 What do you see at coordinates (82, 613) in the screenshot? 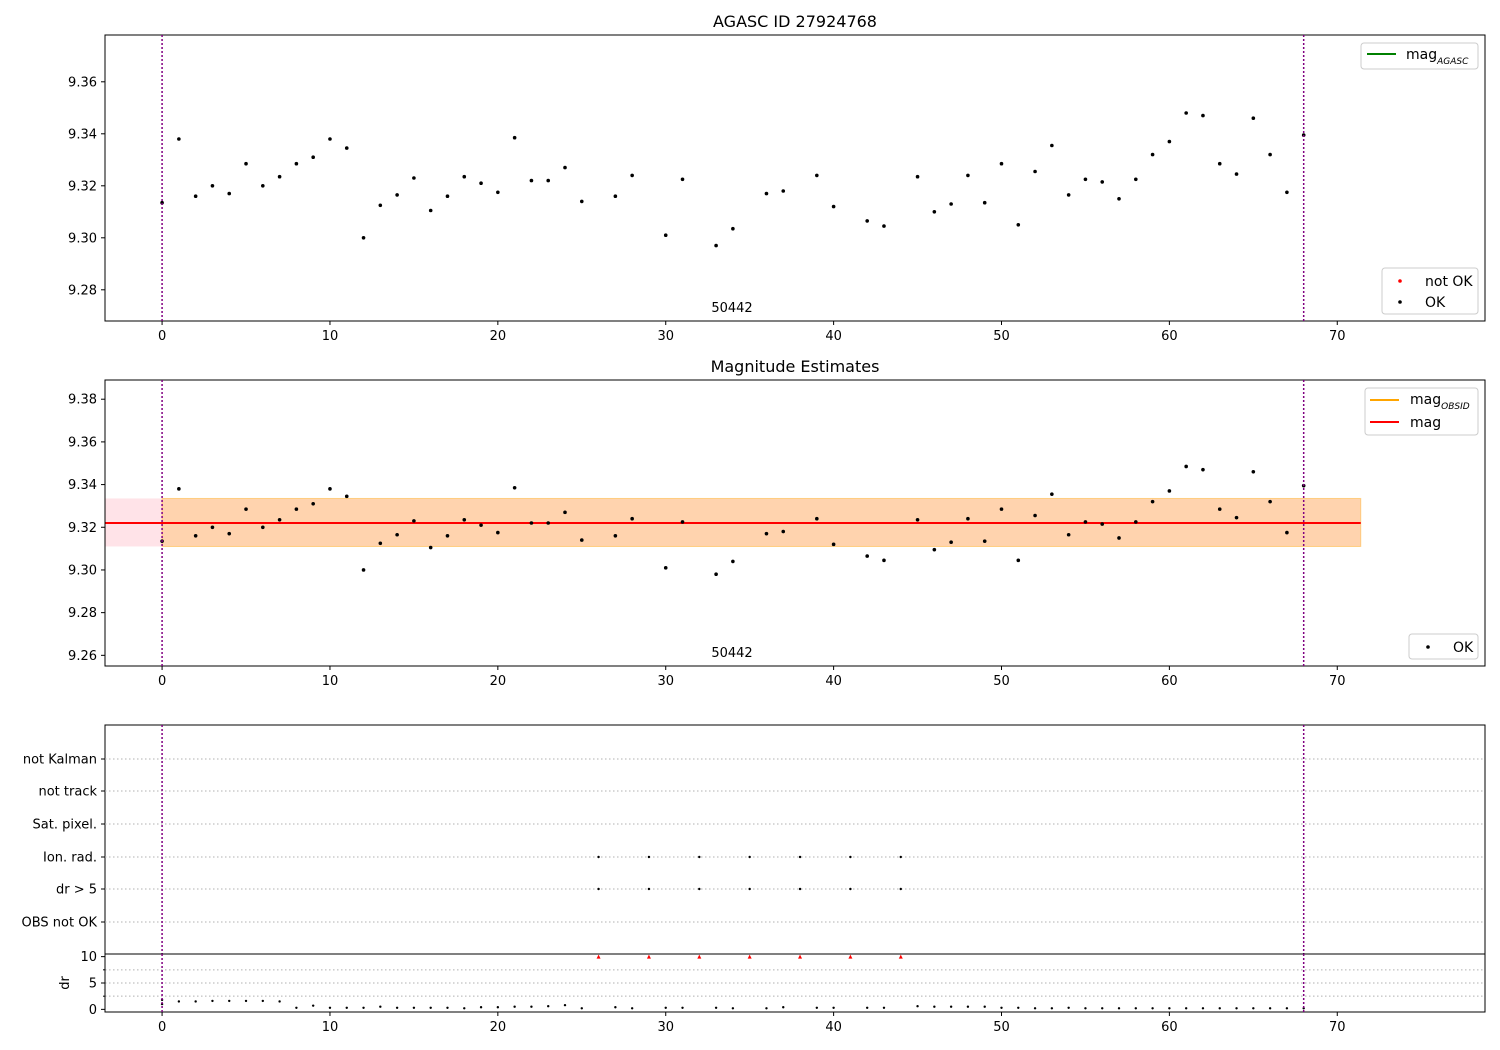
I see `y-tick-label: 9.28` at bounding box center [82, 613].